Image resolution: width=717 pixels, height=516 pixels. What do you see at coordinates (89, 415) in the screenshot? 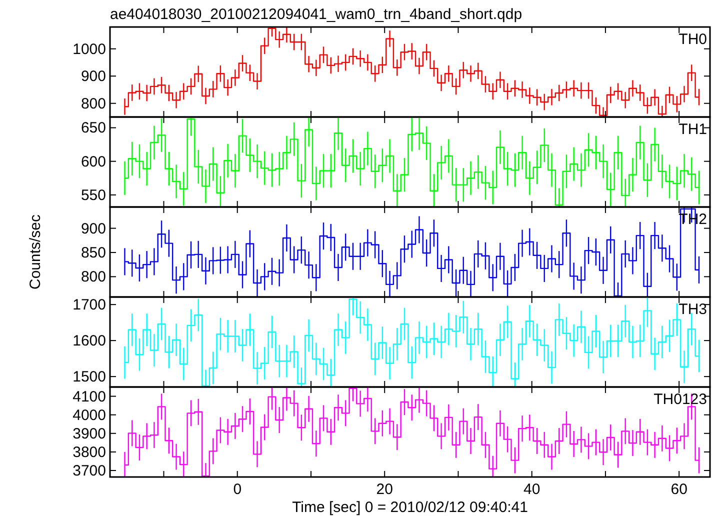
I see `y-tick-label: 4000` at bounding box center [89, 415].